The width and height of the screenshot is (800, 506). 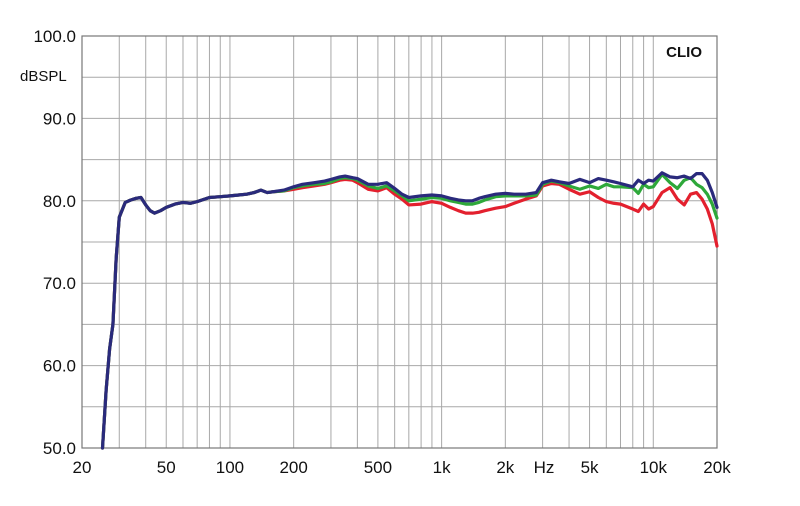 I want to click on x-tick-label: 200, so click(x=293, y=467).